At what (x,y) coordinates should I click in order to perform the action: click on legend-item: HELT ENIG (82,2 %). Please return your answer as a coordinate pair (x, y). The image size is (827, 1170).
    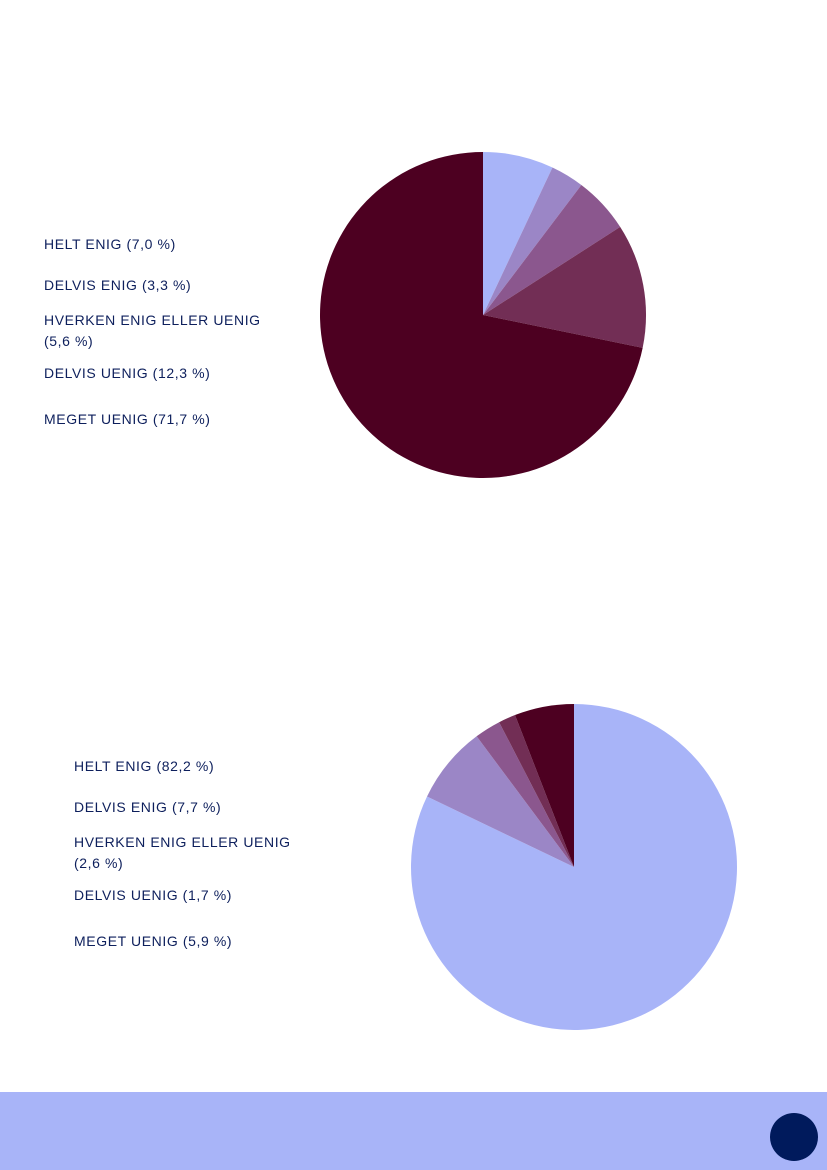
    Looking at the image, I should click on (144, 766).